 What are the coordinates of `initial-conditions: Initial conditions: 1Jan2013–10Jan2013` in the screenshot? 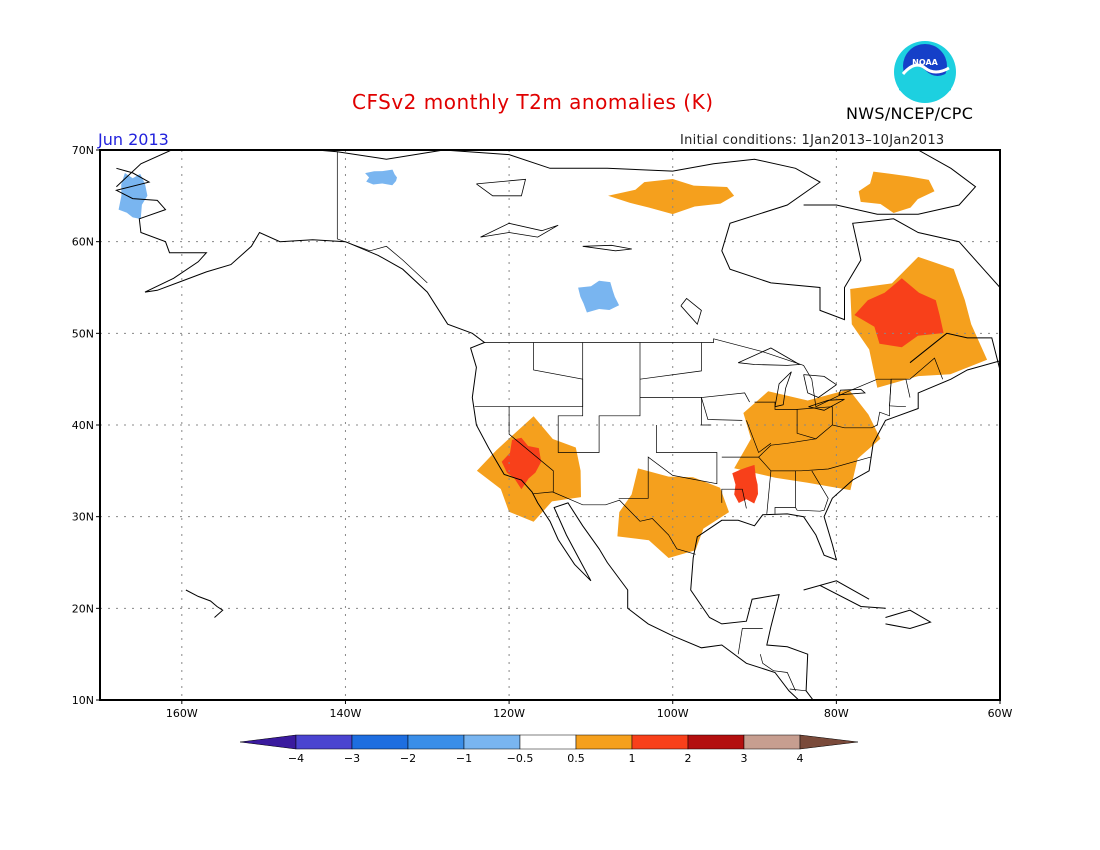 It's located at (812, 140).